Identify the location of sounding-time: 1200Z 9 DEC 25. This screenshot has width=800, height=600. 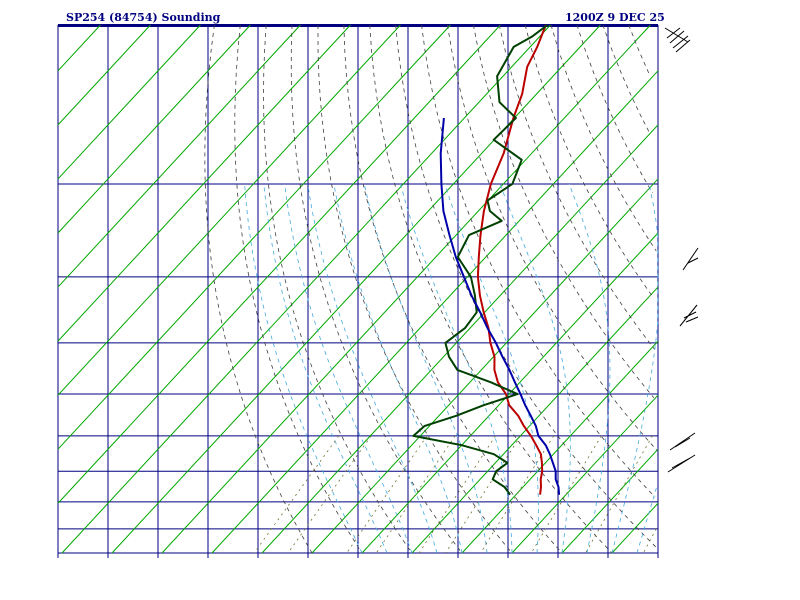
(615, 17).